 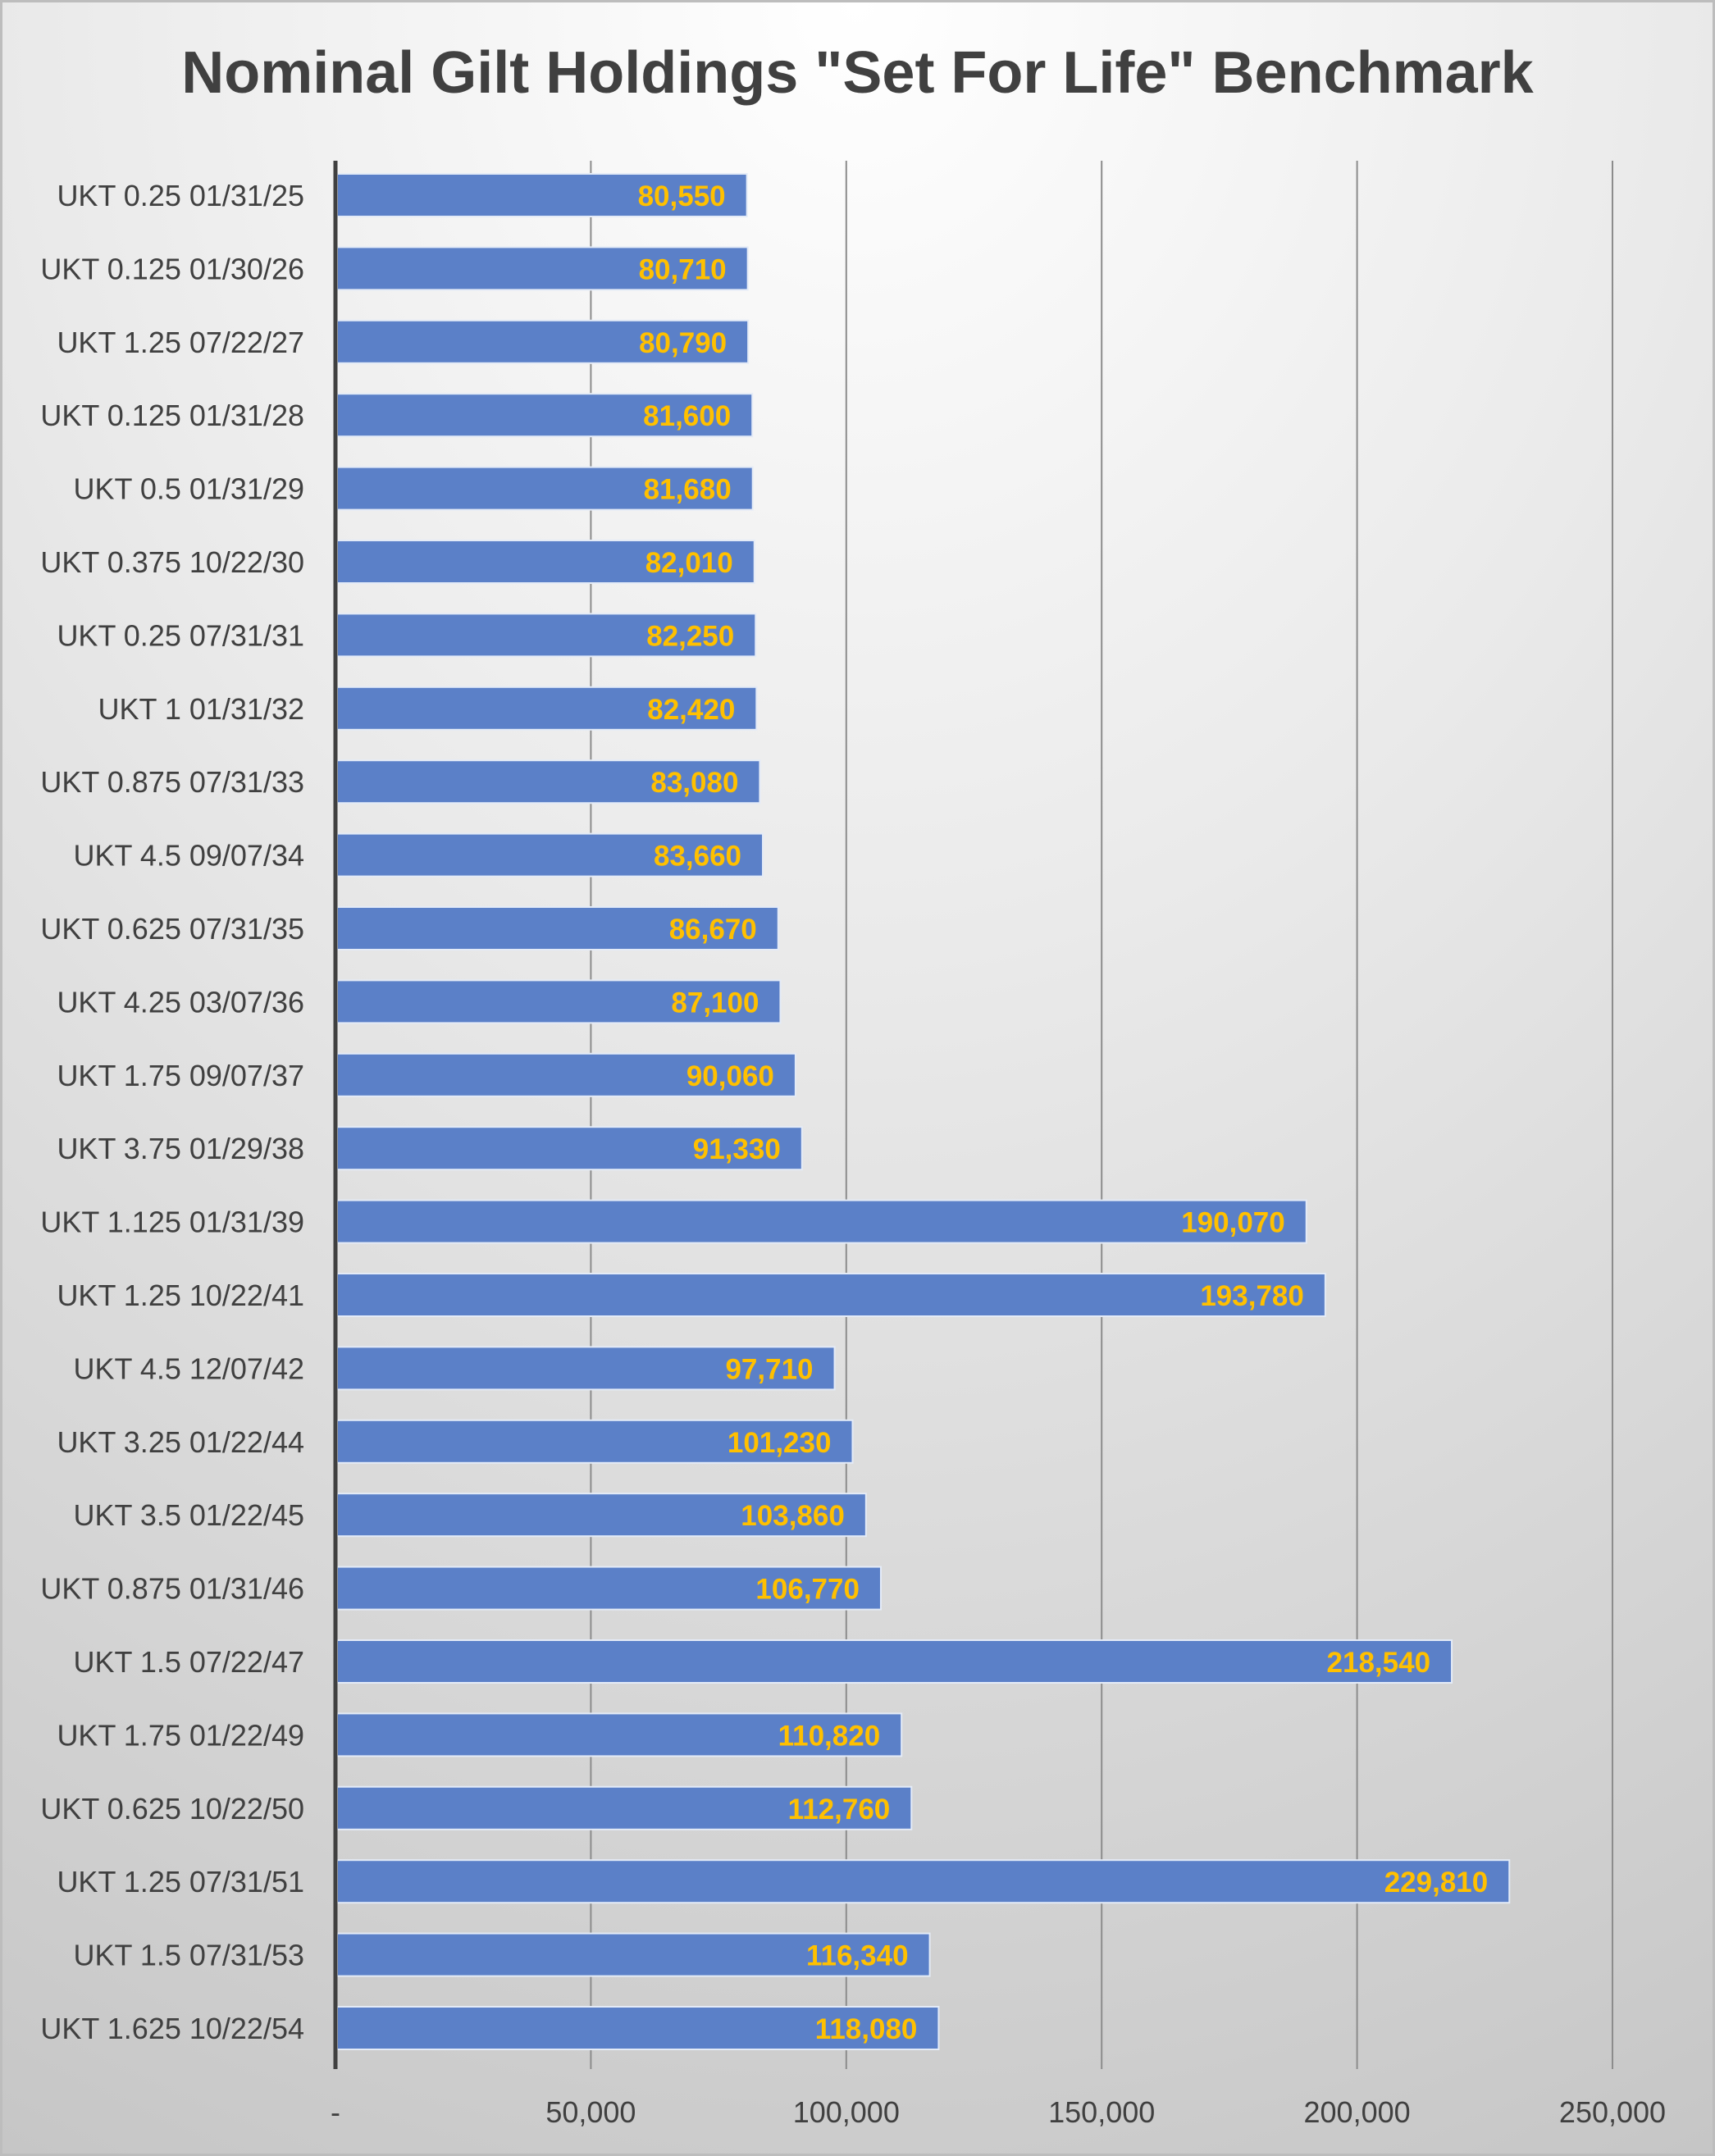 I want to click on x-tick-label: 200,000, so click(x=1357, y=2112).